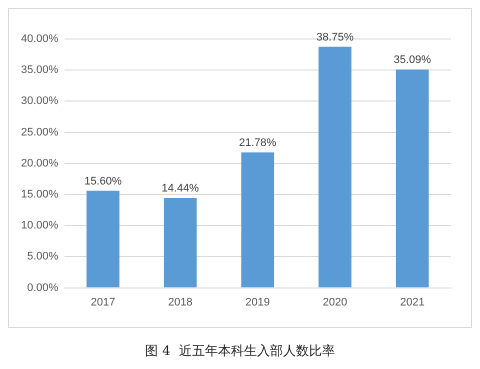  Describe the element at coordinates (240, 351) in the screenshot. I see `text: 图 4 近五年本科生入部人数比率` at that location.